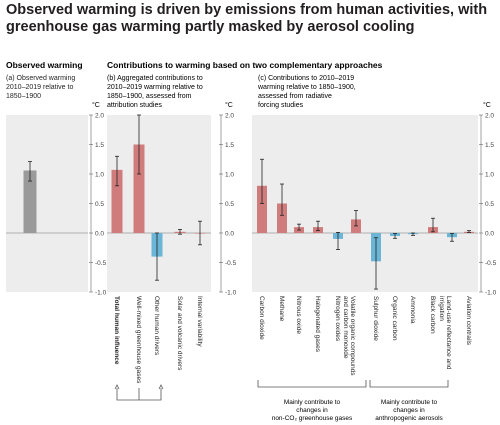  Describe the element at coordinates (295, 96) in the screenshot. I see `panel-c-title-3: assessed from radiative` at that location.